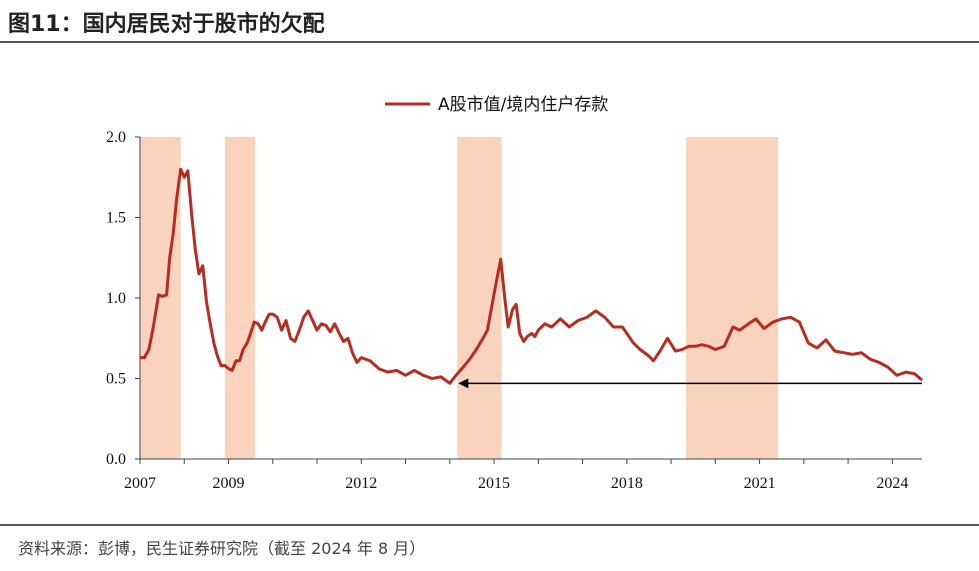  I want to click on x-tick-label: 2015, so click(494, 483).